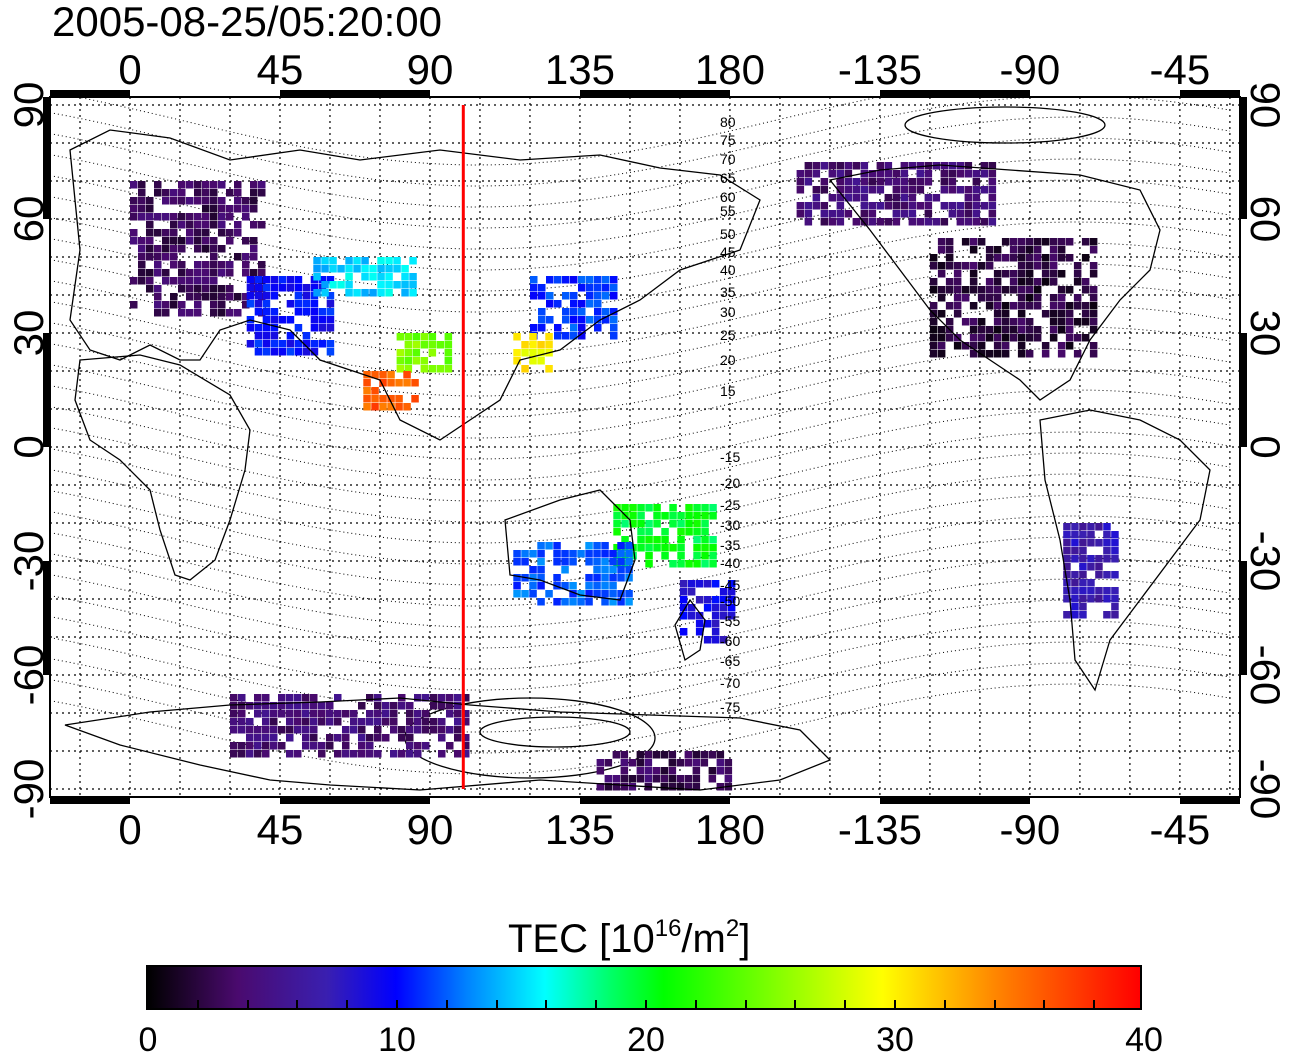 The image size is (1292, 1059). I want to click on colorbar-tick-label: 10, so click(397, 1040).